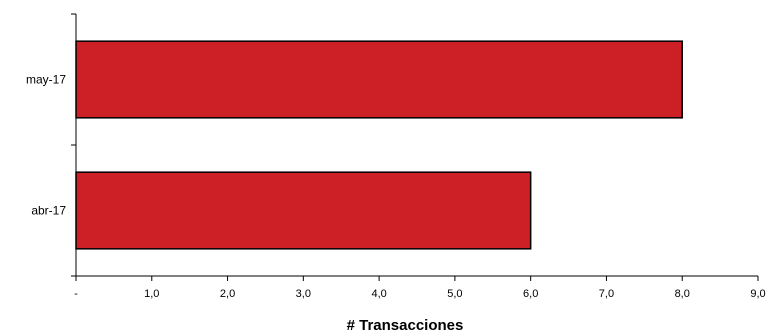  I want to click on x-tick-label: 6,0, so click(530, 294).